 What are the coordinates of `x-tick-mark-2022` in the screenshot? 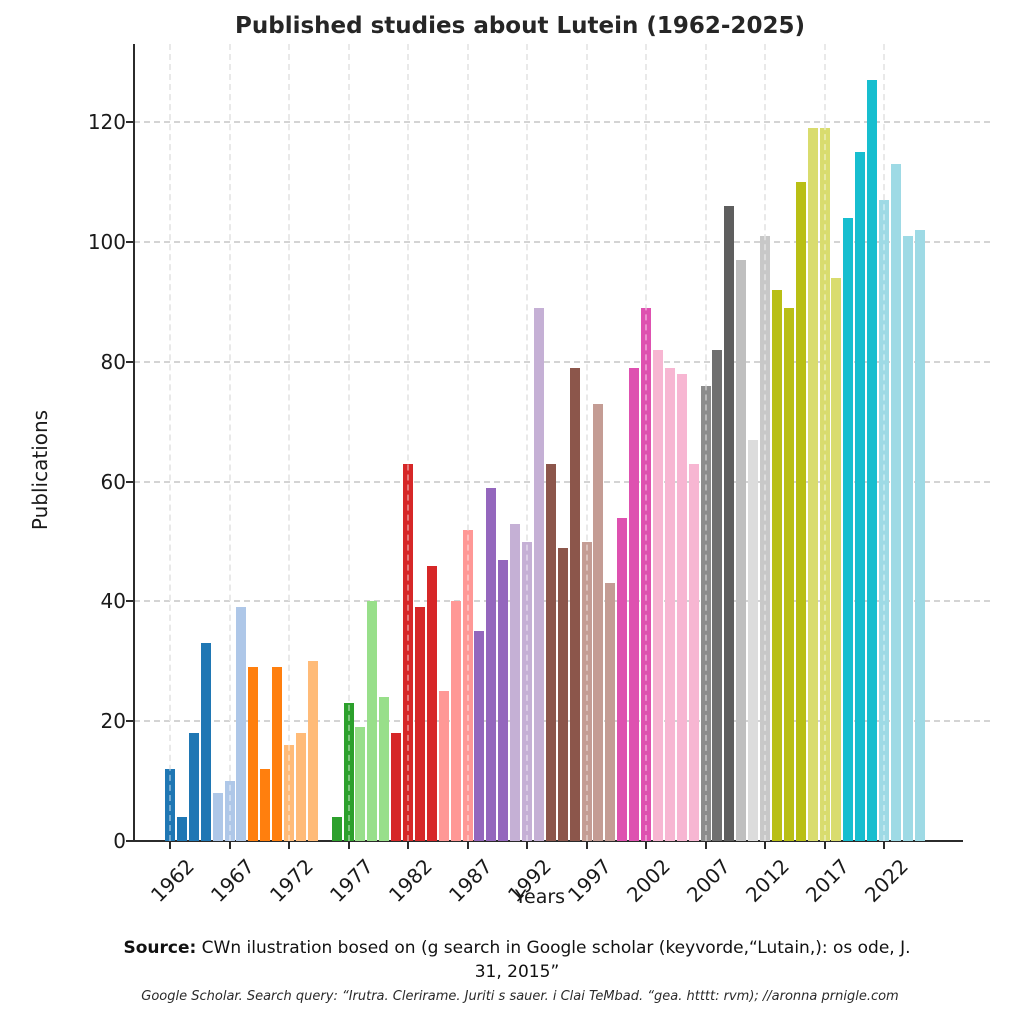 It's located at (884, 845).